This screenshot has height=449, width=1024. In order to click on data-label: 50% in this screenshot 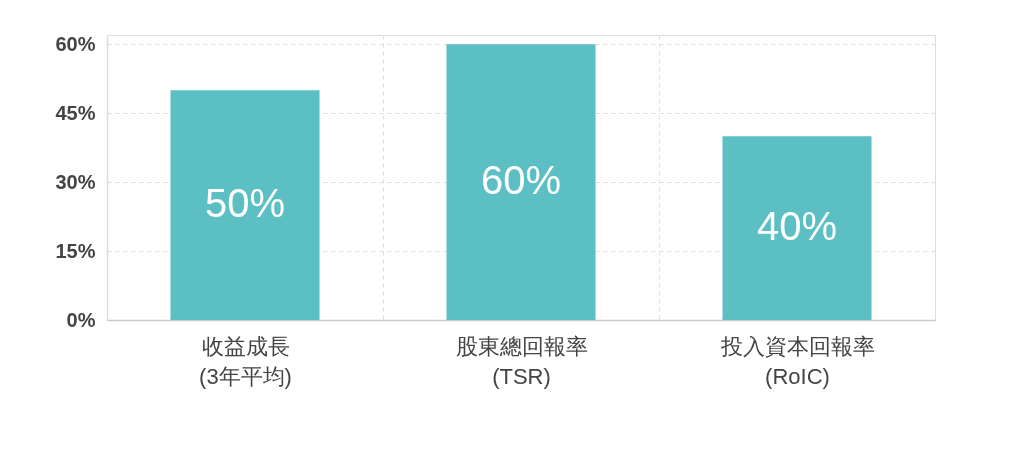, I will do `click(245, 203)`.